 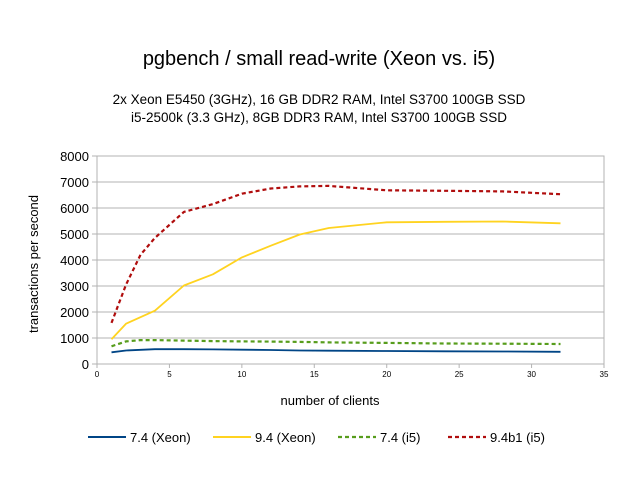 I want to click on x-axis-label: number of clients, so click(x=330, y=400).